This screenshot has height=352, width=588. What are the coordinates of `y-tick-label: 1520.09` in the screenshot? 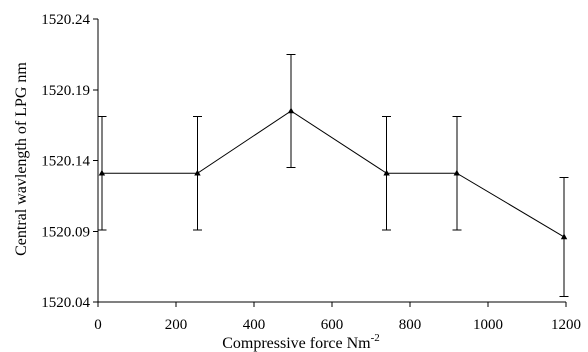 It's located at (65, 232).